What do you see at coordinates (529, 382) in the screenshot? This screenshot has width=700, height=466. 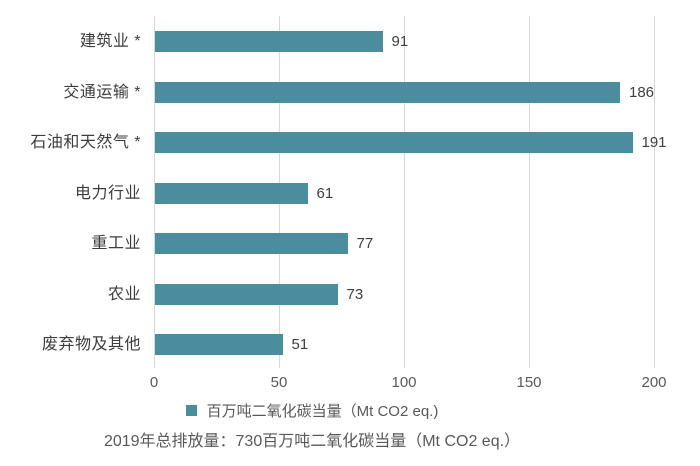 I see `x-tick-label: 150` at bounding box center [529, 382].